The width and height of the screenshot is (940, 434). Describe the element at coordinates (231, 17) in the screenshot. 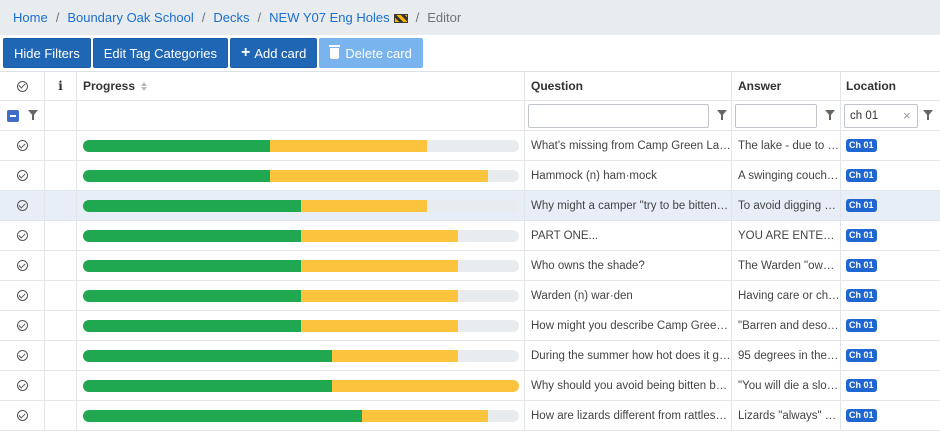

I see `breadcrumb-decks: Decks` at that location.